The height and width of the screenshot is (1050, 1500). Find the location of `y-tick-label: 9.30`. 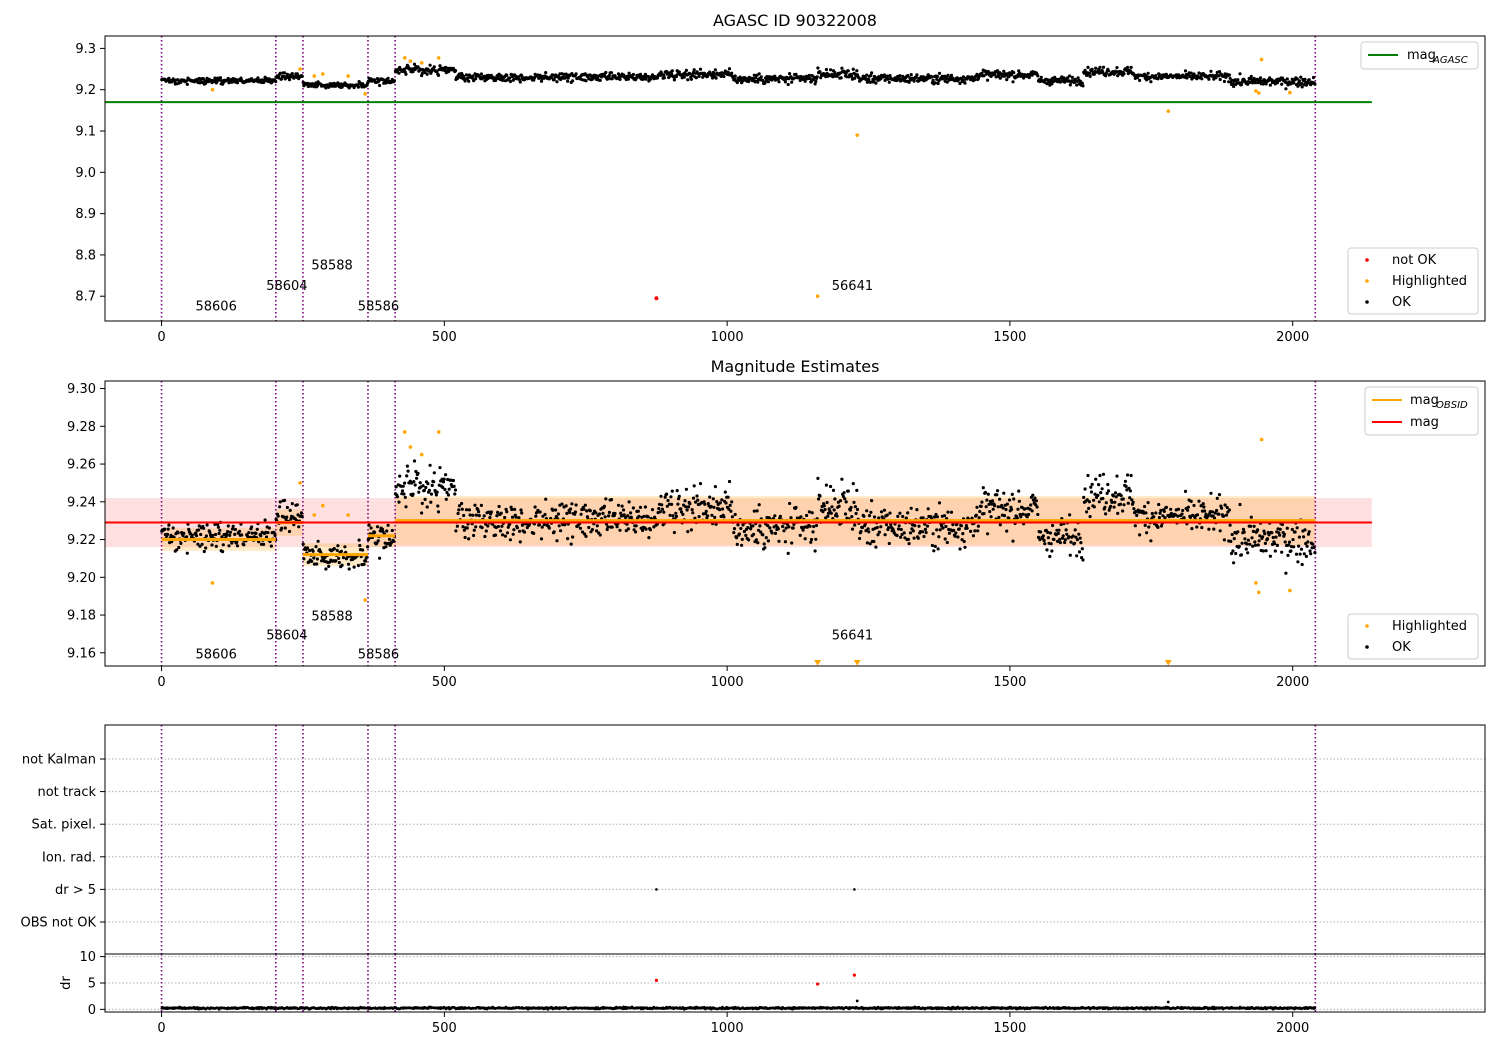

y-tick-label: 9.30 is located at coordinates (81, 389).